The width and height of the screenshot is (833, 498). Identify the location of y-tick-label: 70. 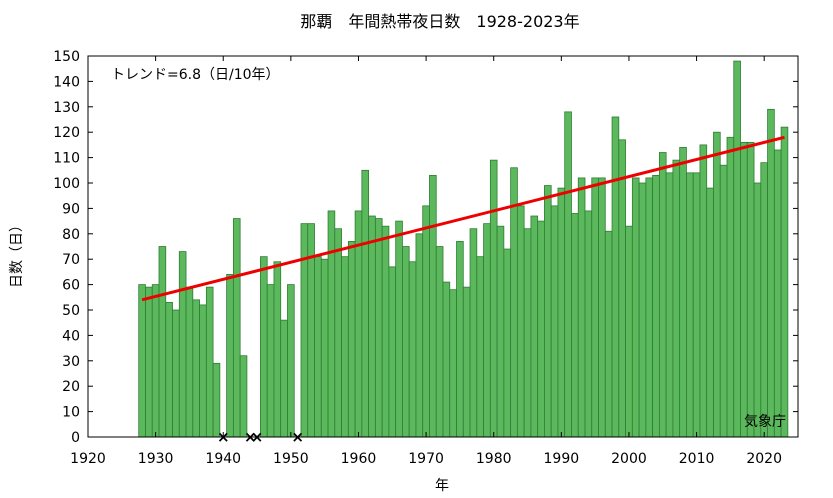
(71, 260).